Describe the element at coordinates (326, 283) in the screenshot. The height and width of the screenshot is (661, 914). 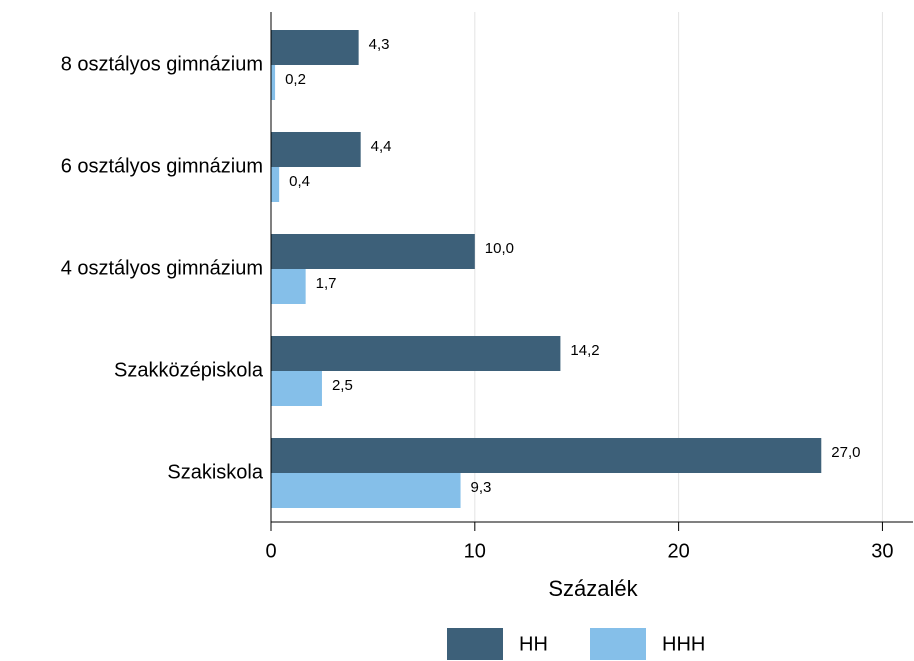
I see `value-label: 1,7` at that location.